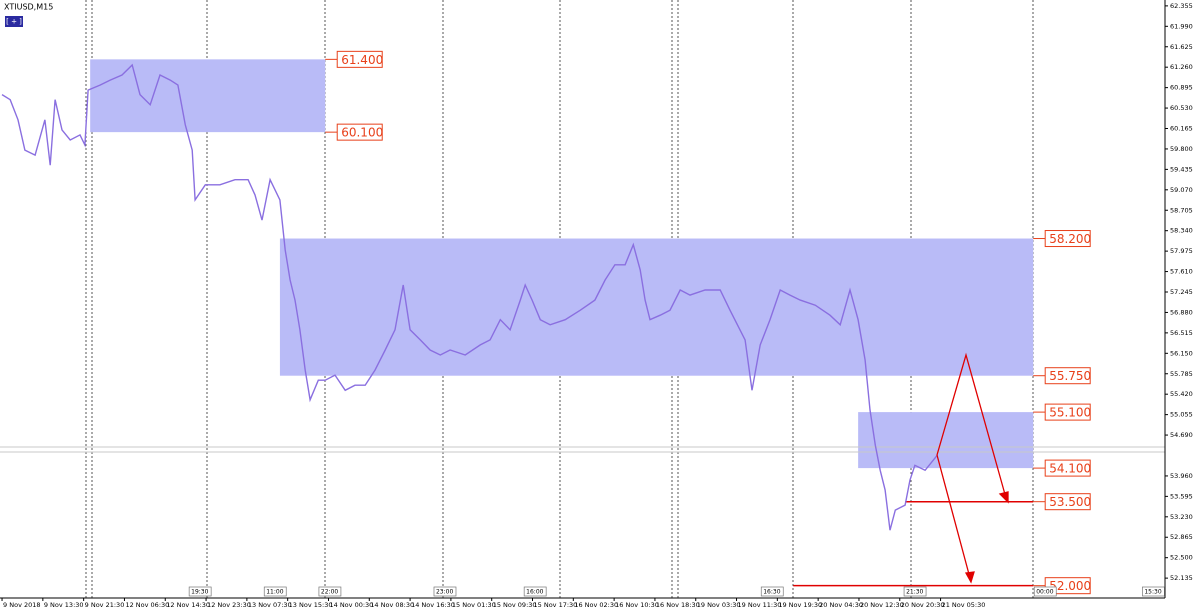  I want to click on x-tick-label: 16 Nov 02:30, so click(596, 605).